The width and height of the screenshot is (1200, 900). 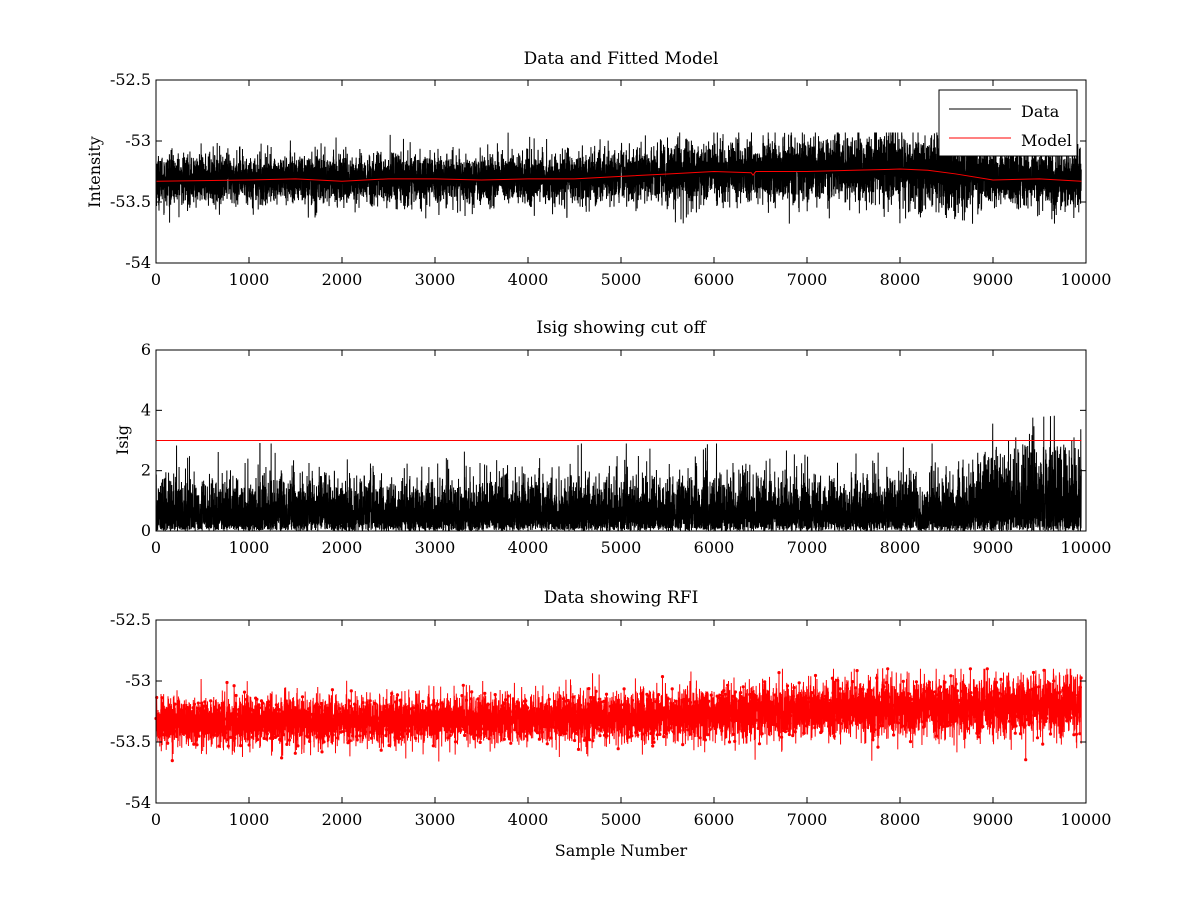 What do you see at coordinates (618, 178) in the screenshot?
I see `series-line-data` at bounding box center [618, 178].